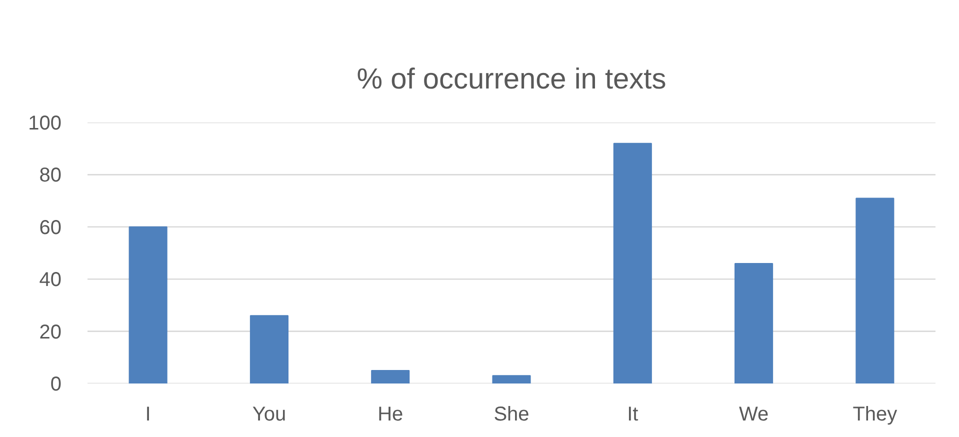  I want to click on y-tick-label: 100, so click(45, 123).